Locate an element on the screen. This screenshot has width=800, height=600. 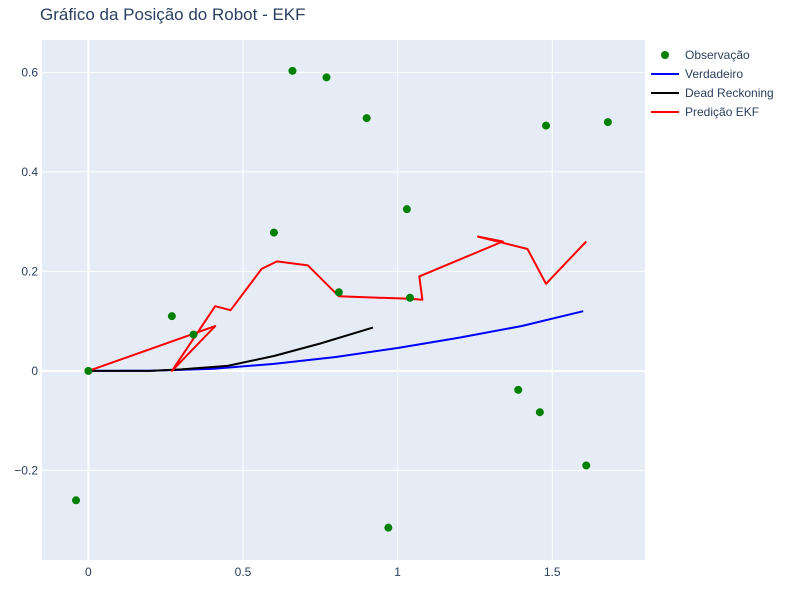
legend-label: Observação is located at coordinates (717, 55).